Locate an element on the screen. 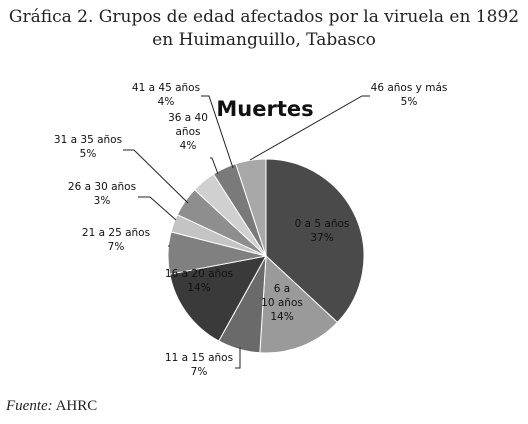 The image size is (528, 424). slice-label: 31 a 35 años 5% is located at coordinates (88, 147).